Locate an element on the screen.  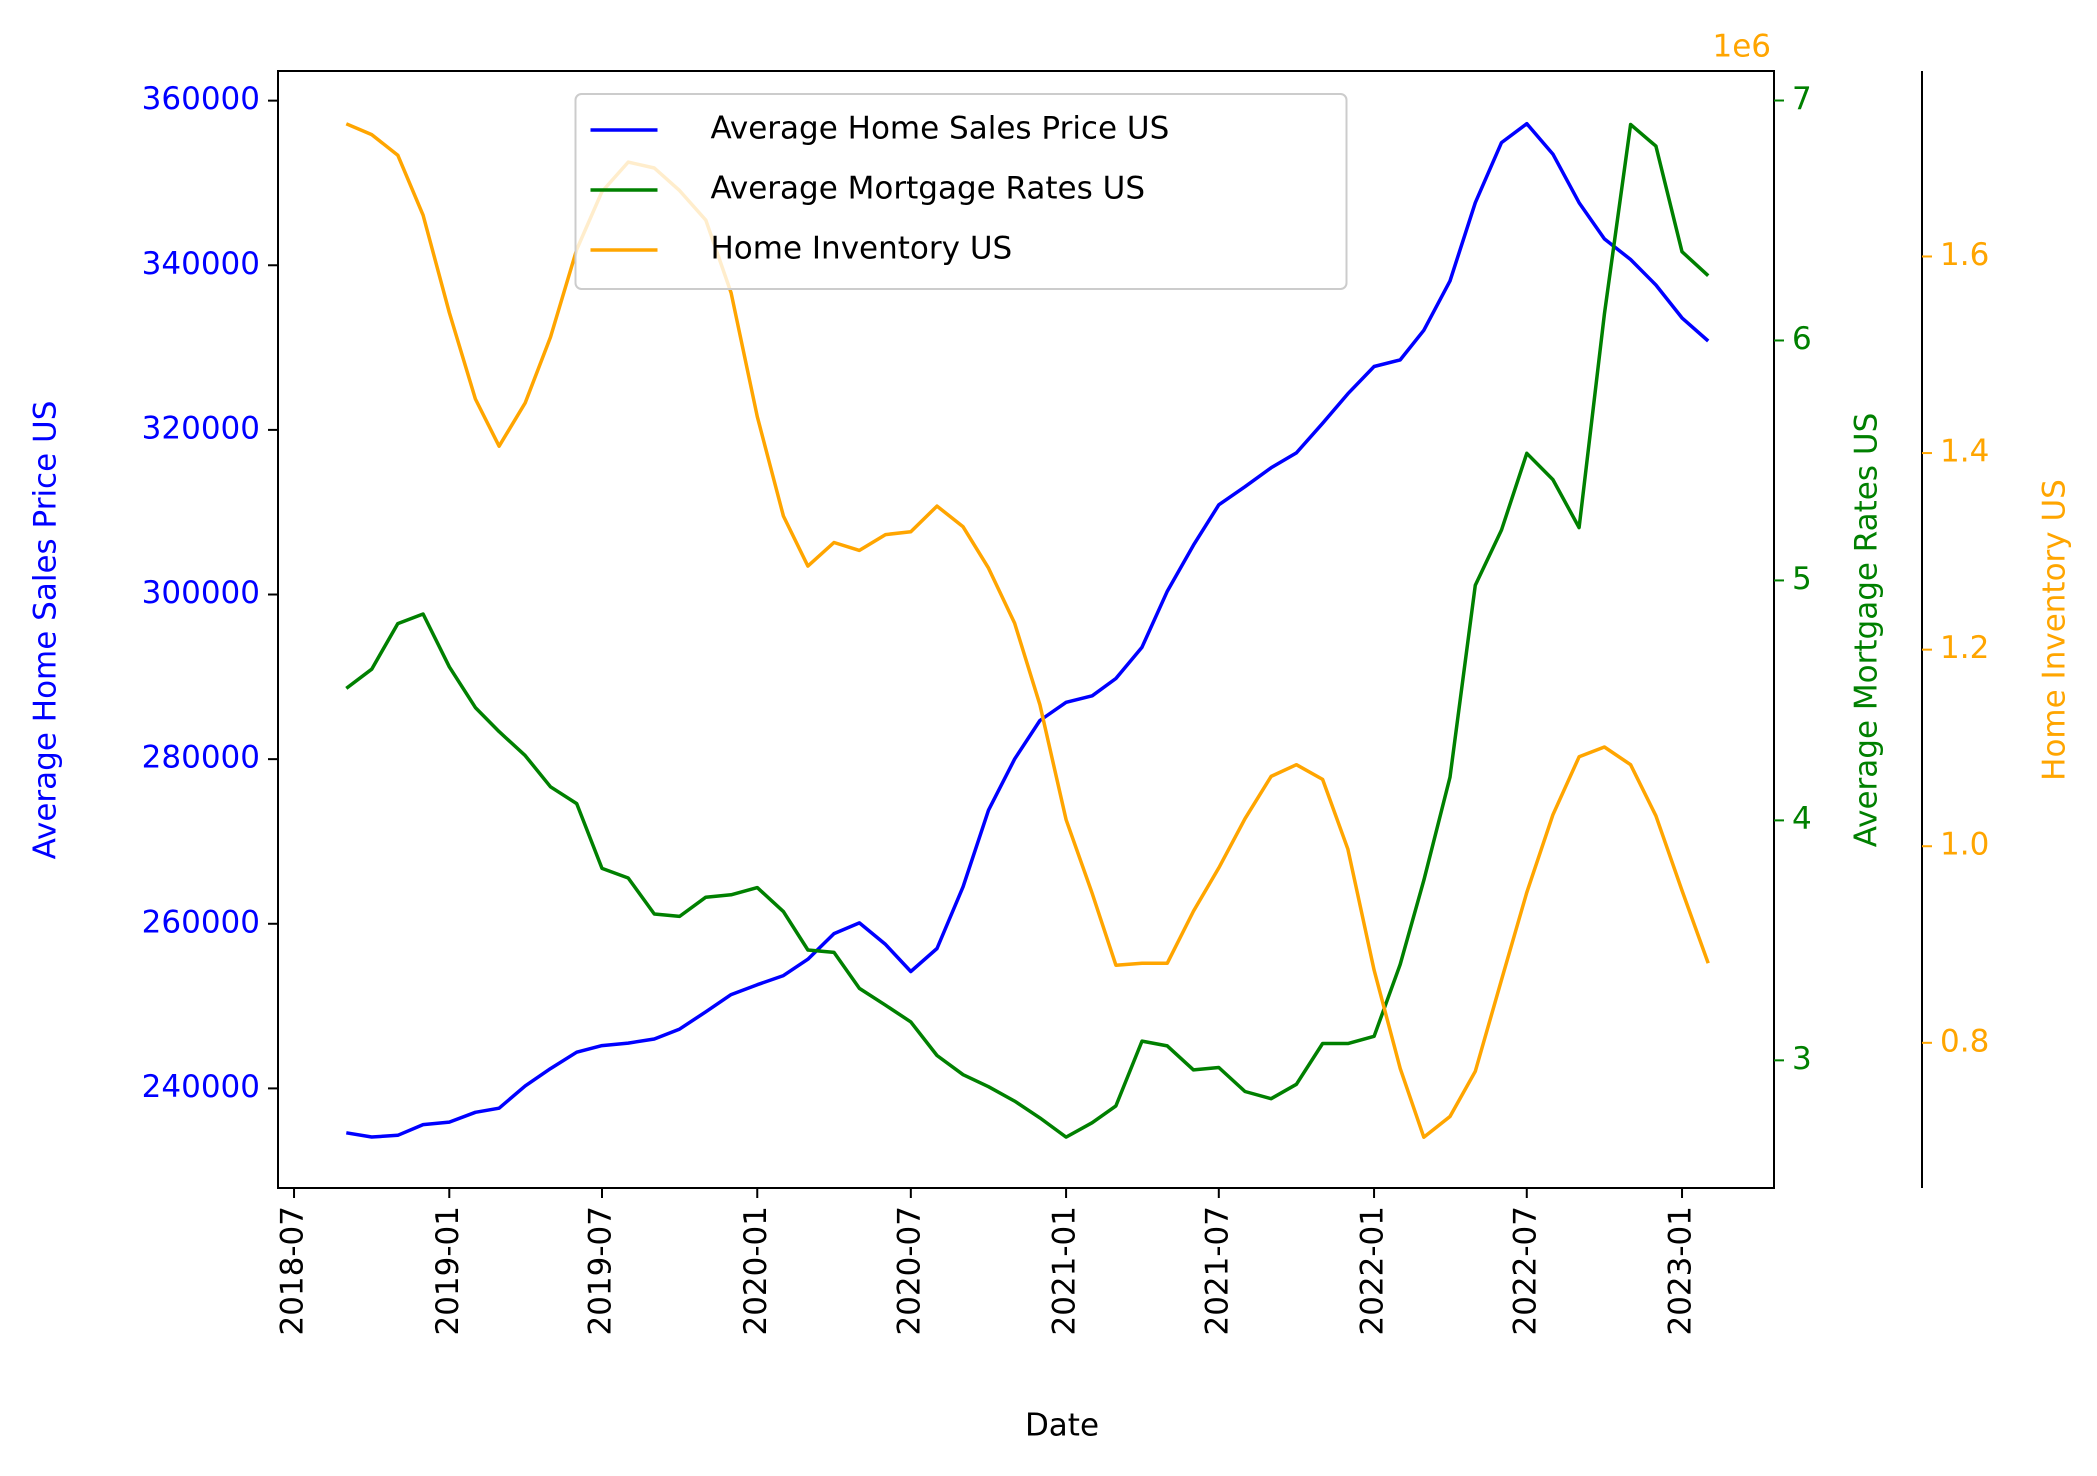
y-tick-label: 1.6 is located at coordinates (1964, 255).